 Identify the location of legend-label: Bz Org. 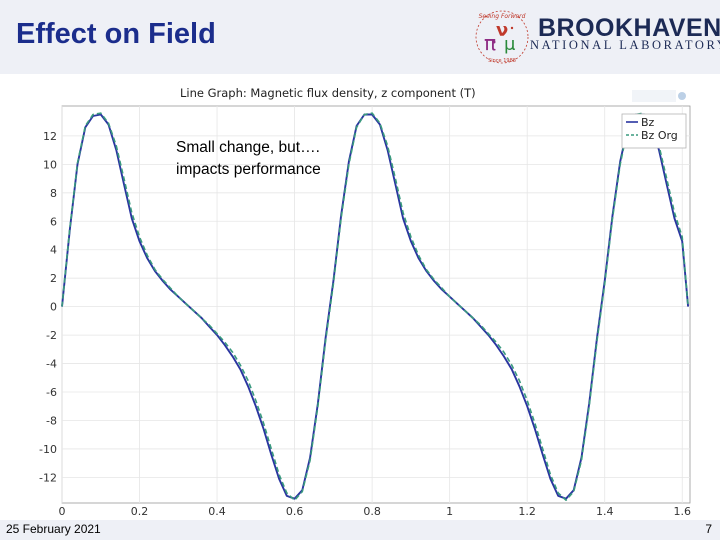
(659, 135).